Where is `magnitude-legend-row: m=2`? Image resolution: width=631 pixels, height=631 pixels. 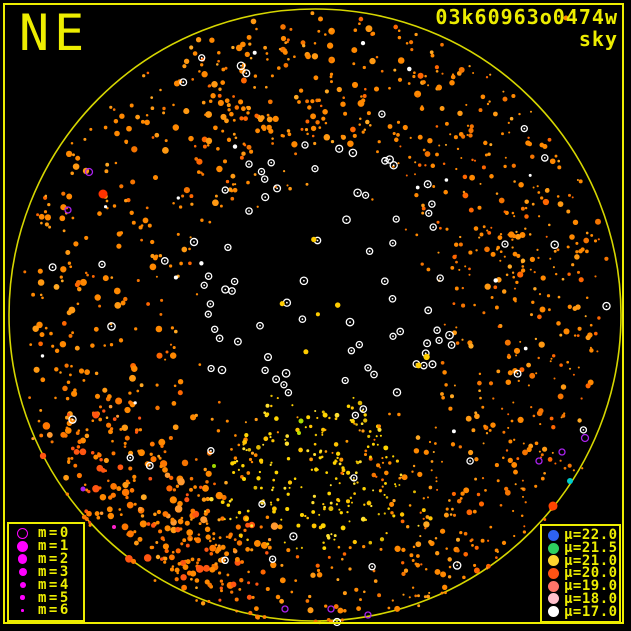 magnitude-legend-row: m=2 is located at coordinates (48, 559).